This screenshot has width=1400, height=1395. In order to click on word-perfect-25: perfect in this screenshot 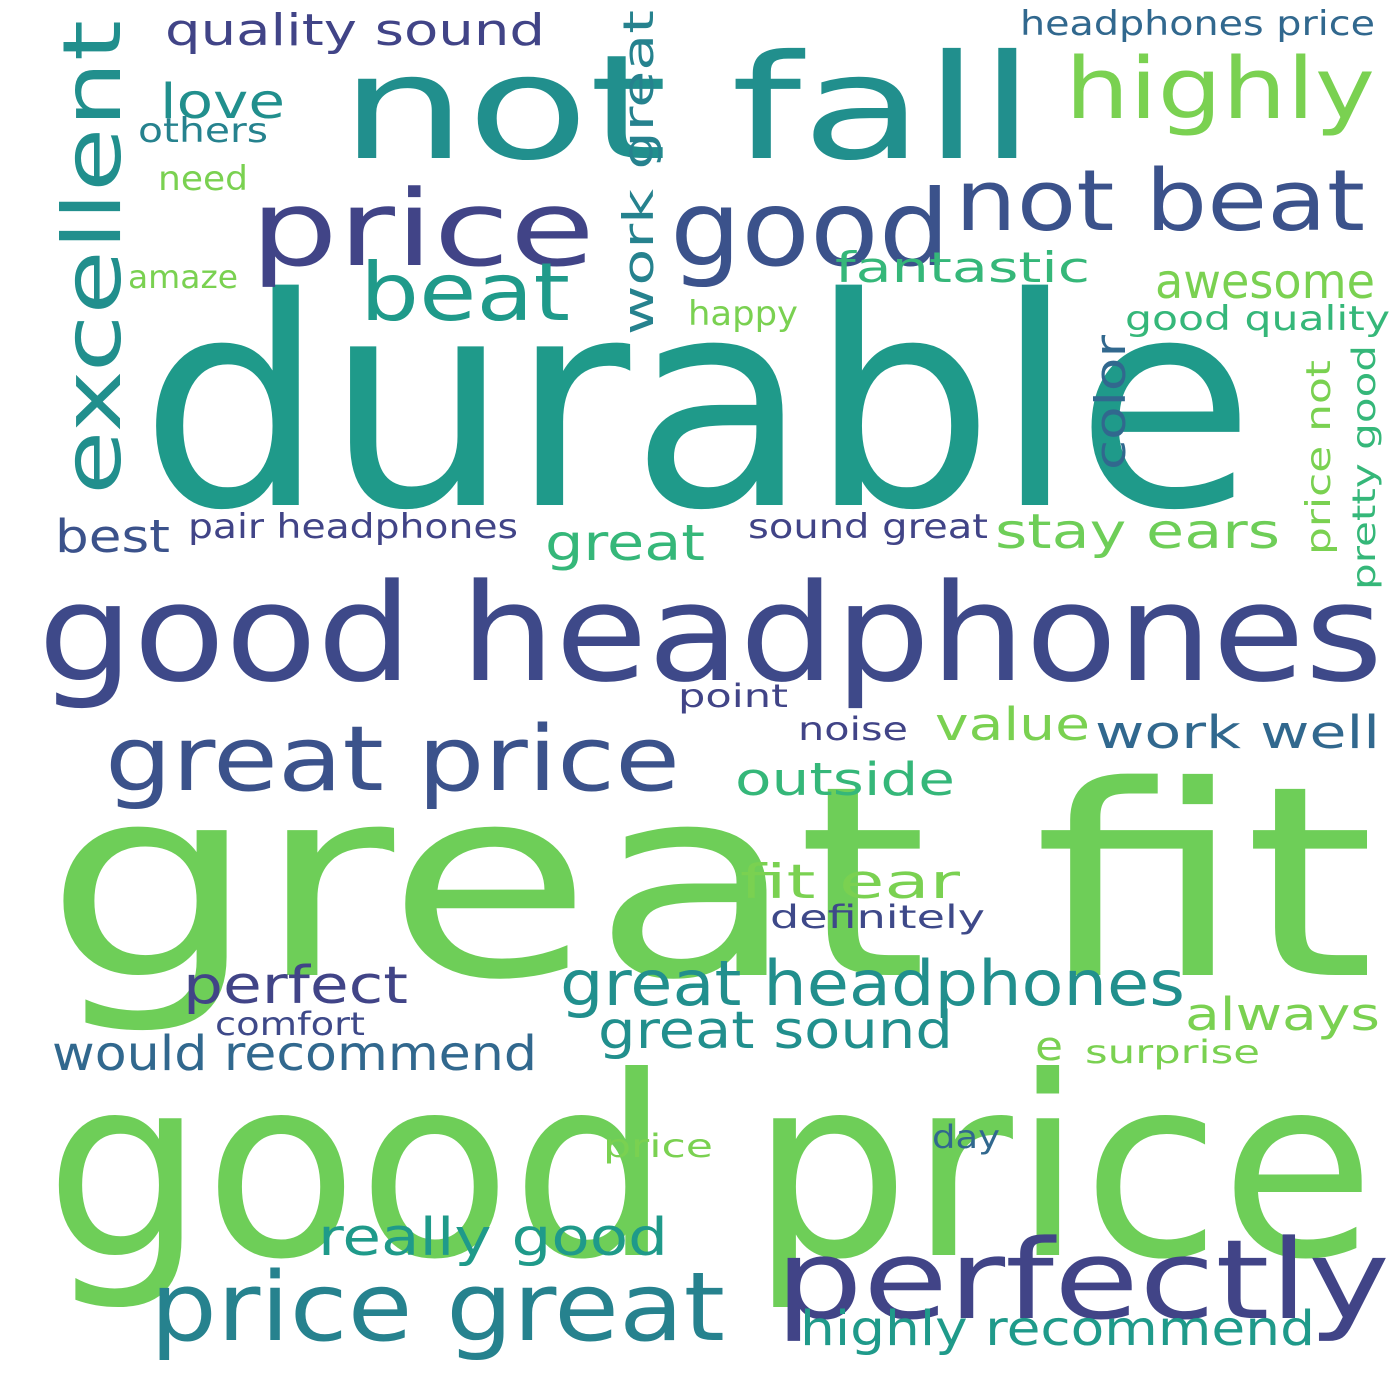, I will do `click(295, 986)`.